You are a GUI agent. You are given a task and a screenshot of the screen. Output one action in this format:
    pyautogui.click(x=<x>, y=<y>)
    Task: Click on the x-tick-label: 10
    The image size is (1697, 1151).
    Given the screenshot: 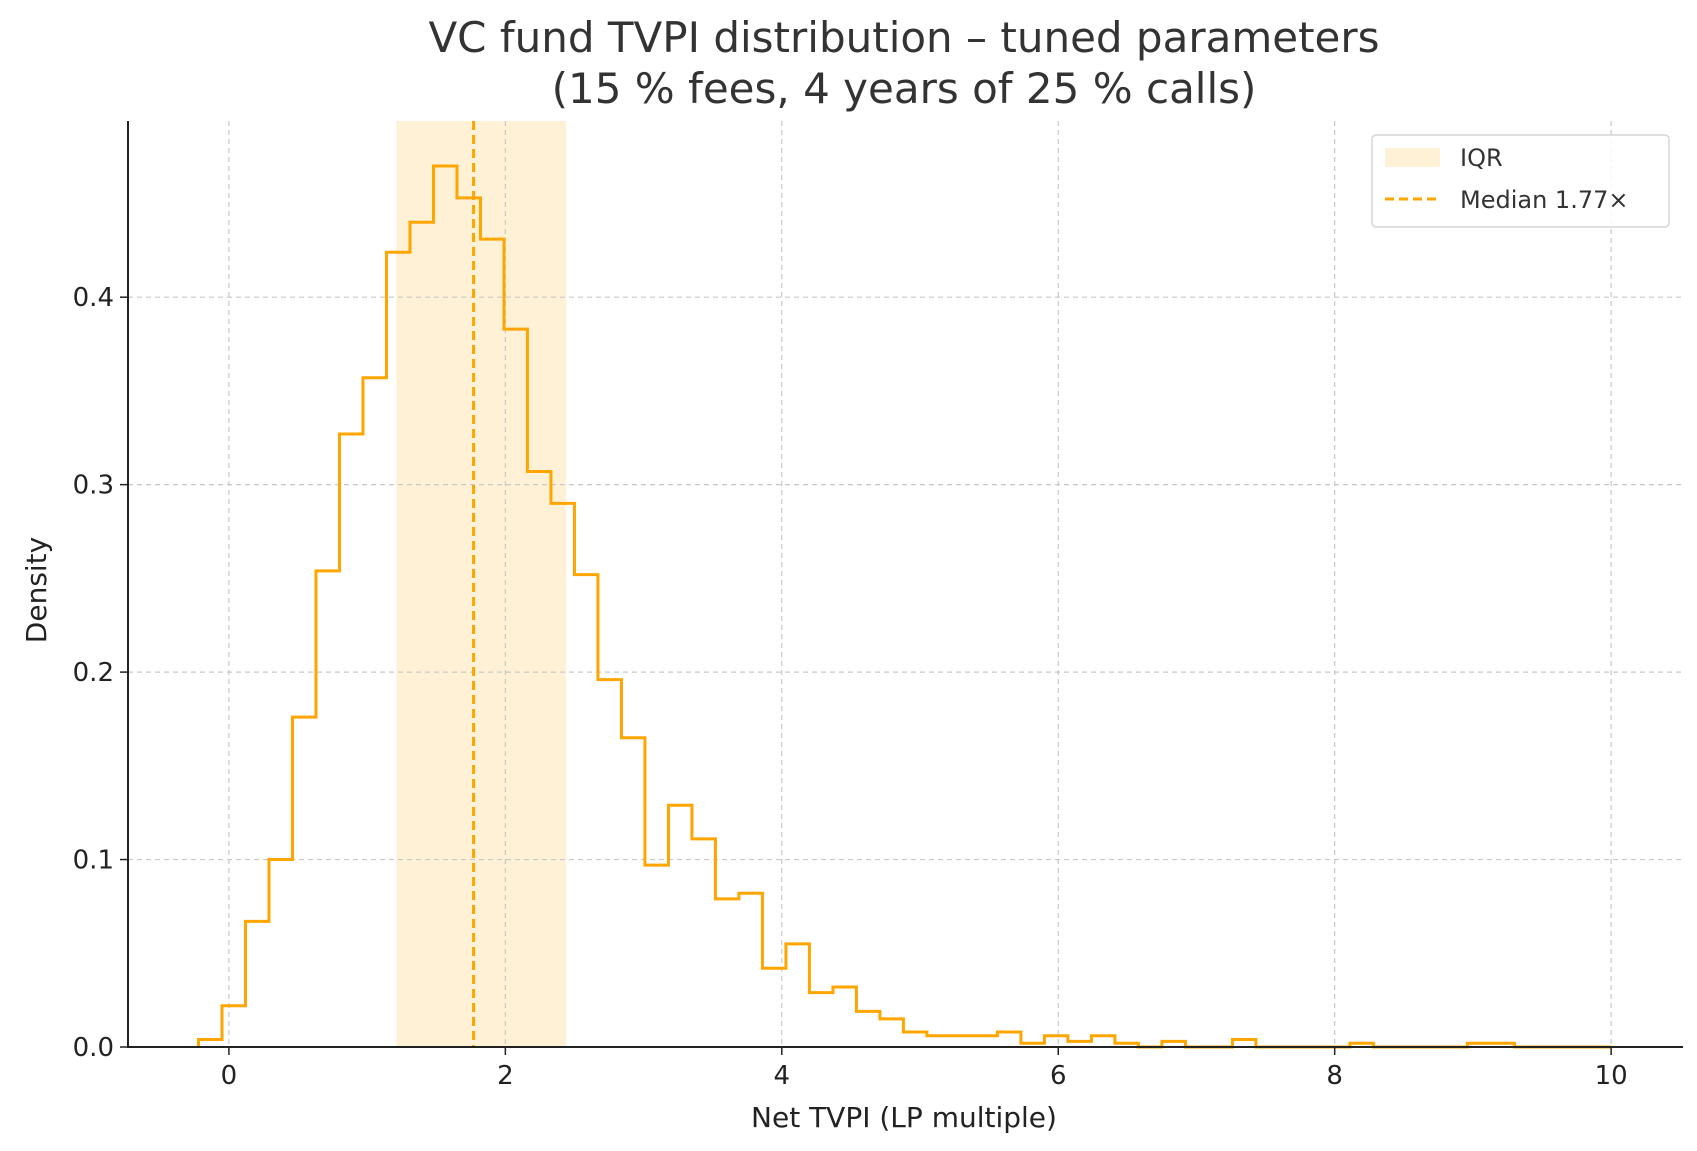 What is the action you would take?
    pyautogui.click(x=1611, y=1076)
    